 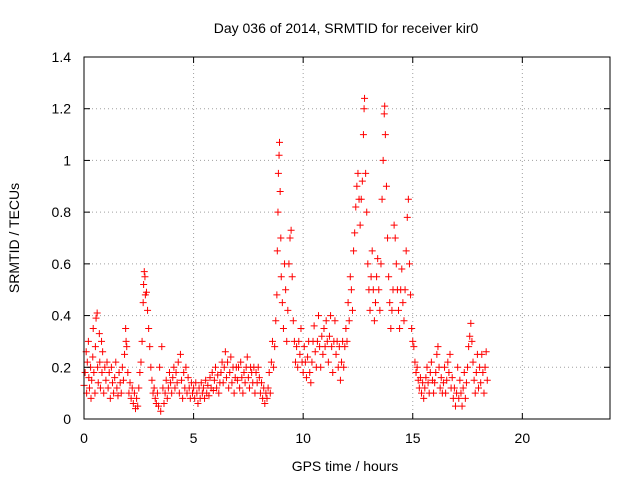 What do you see at coordinates (62, 264) in the screenshot?
I see `y-tick-label: 0.6` at bounding box center [62, 264].